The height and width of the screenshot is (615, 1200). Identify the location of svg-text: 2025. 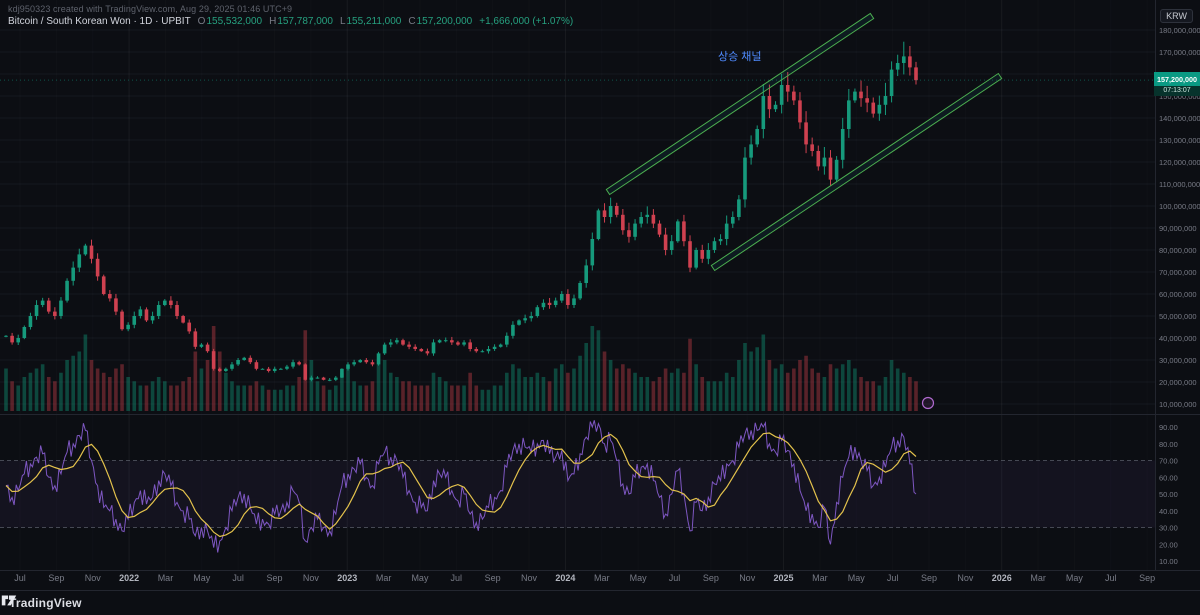
(784, 578).